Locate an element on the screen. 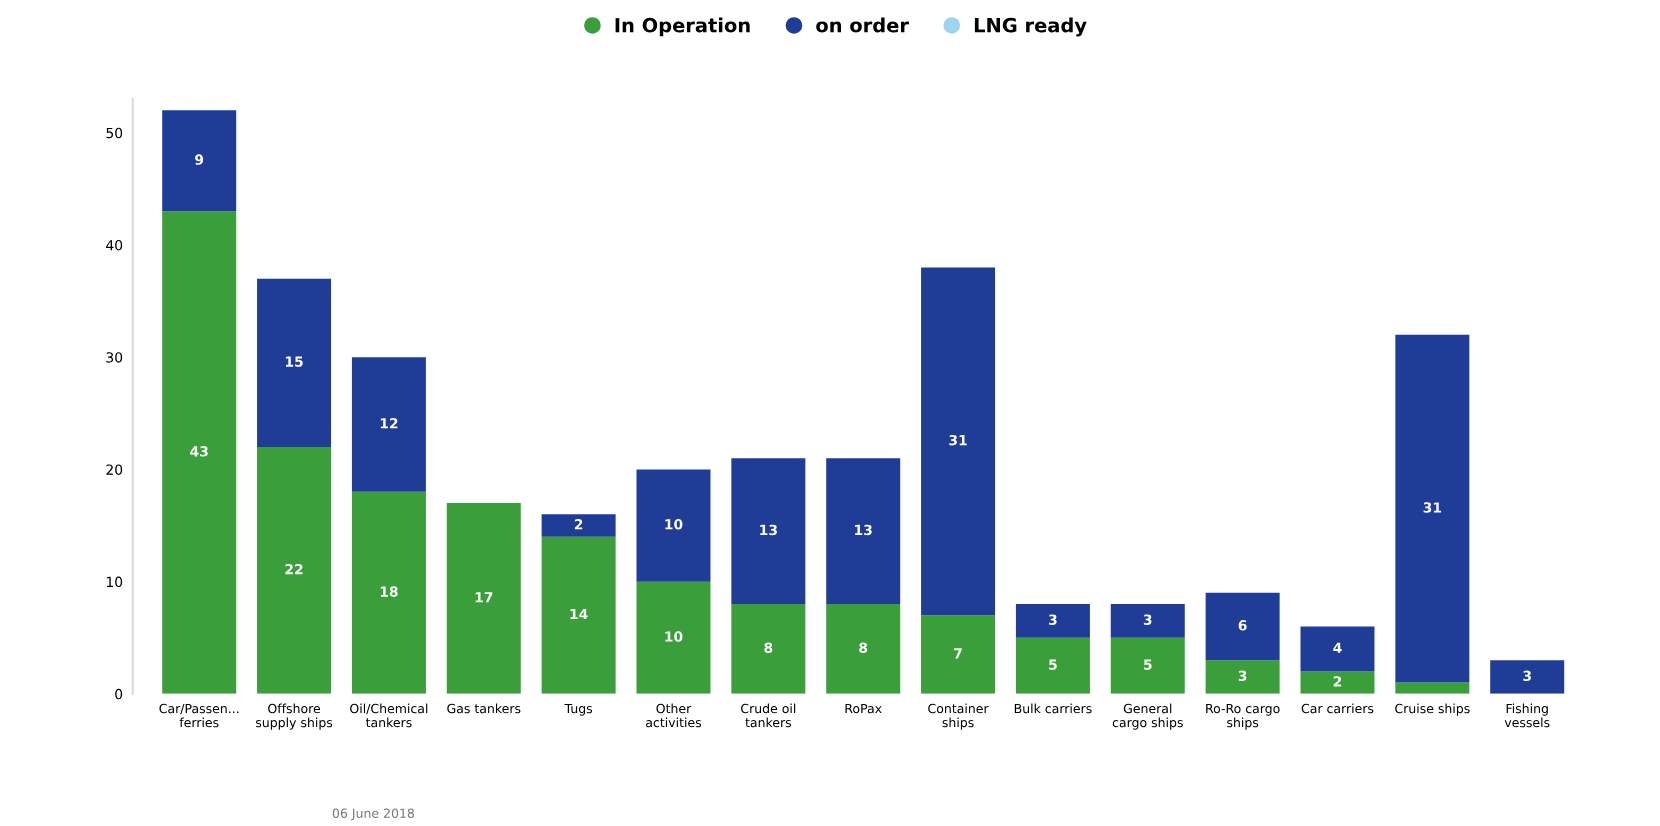 The width and height of the screenshot is (1660, 826). legend-label: In Operation is located at coordinates (682, 27).